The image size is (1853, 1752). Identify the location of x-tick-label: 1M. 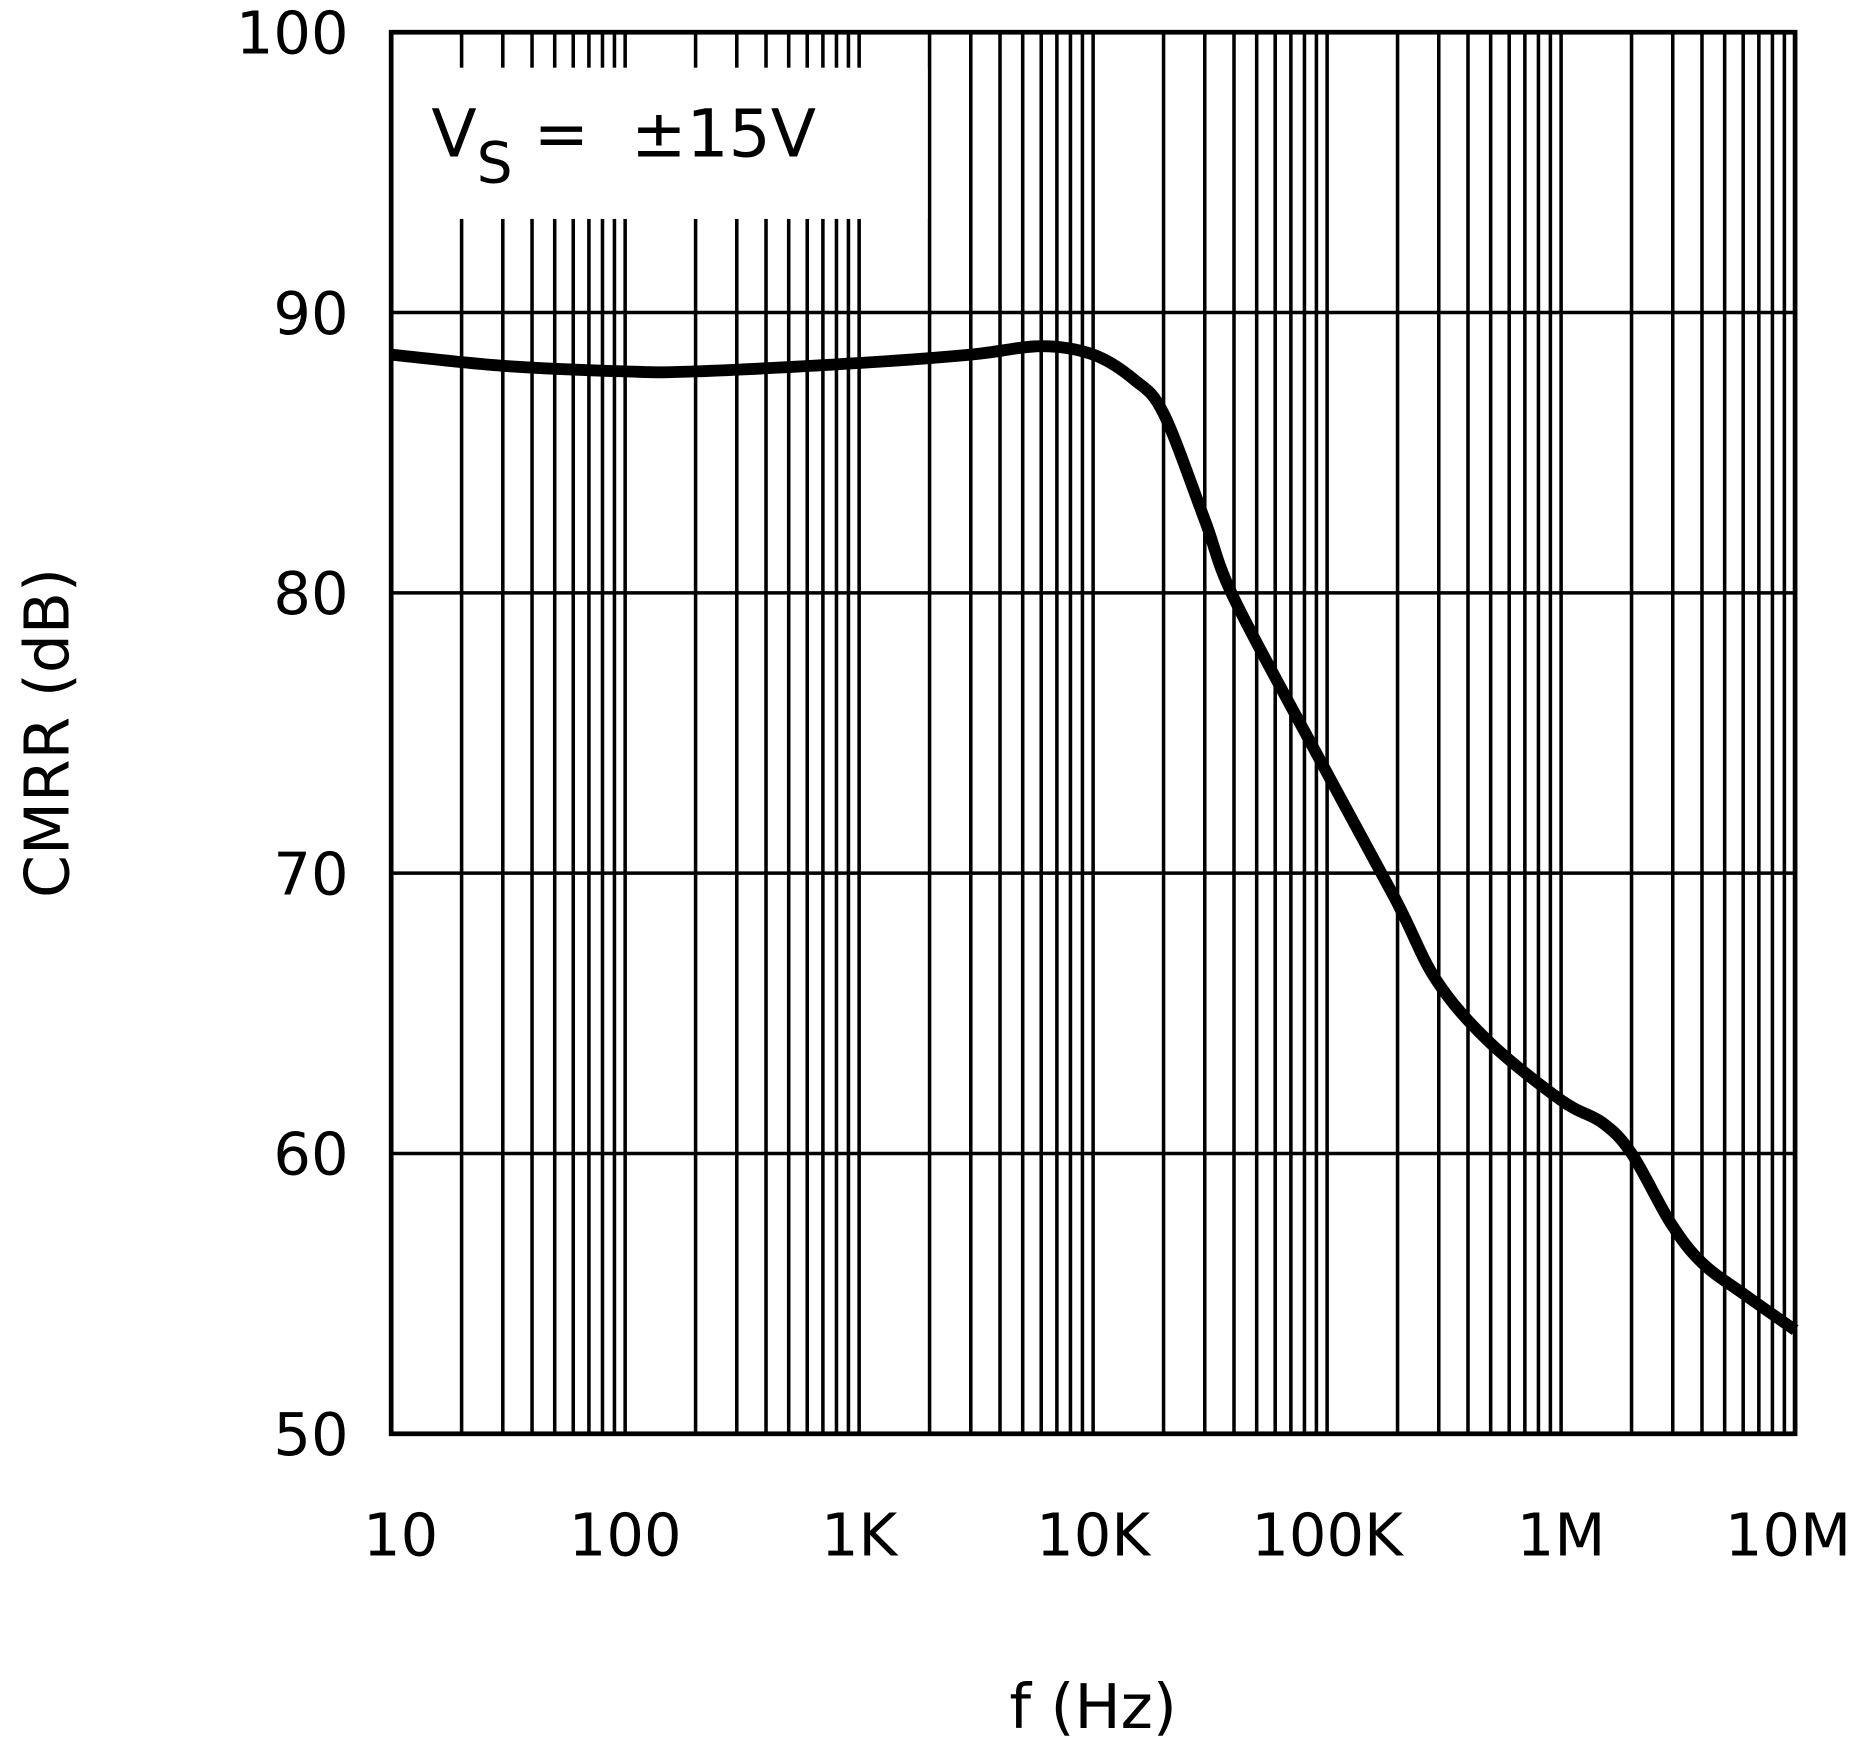
(1561, 1535).